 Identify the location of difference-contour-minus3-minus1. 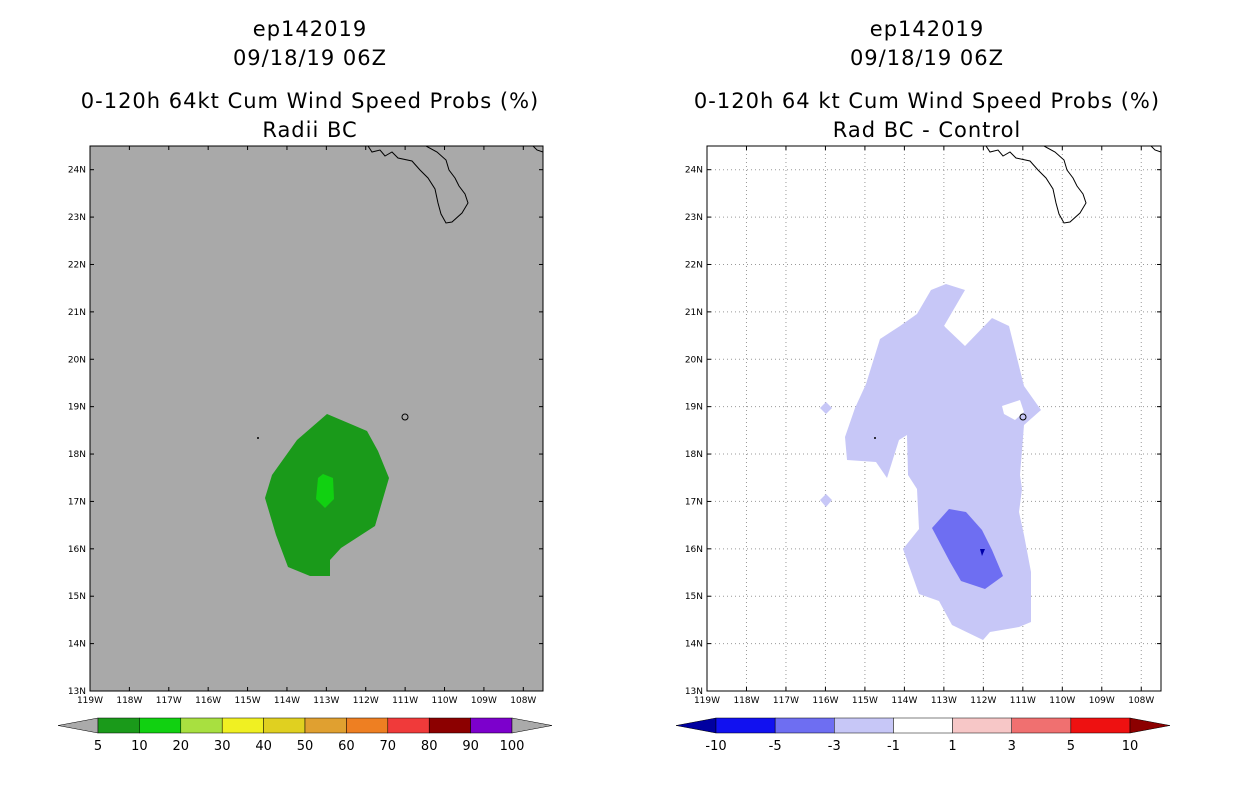
(826, 408).